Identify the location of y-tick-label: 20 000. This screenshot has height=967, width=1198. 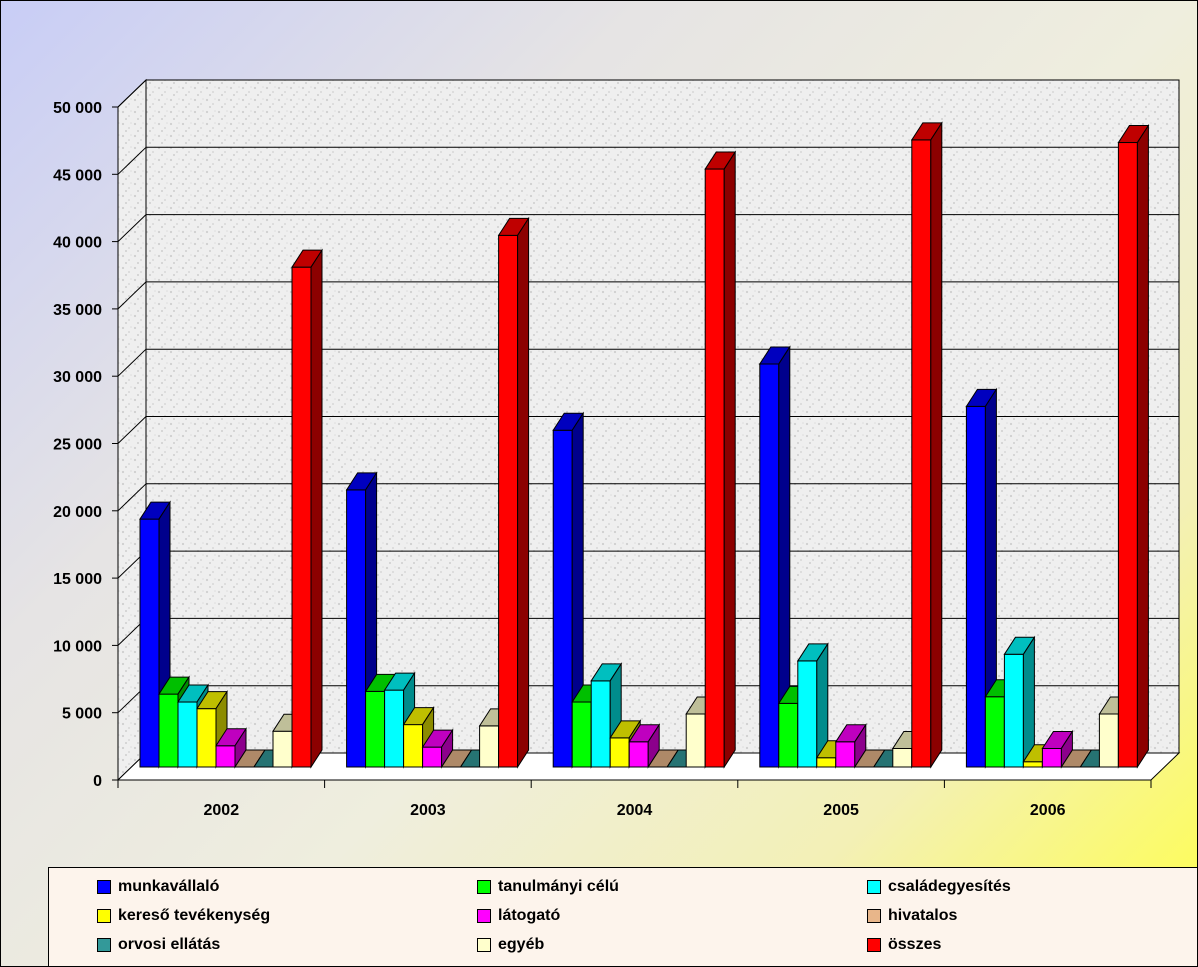
(77, 512).